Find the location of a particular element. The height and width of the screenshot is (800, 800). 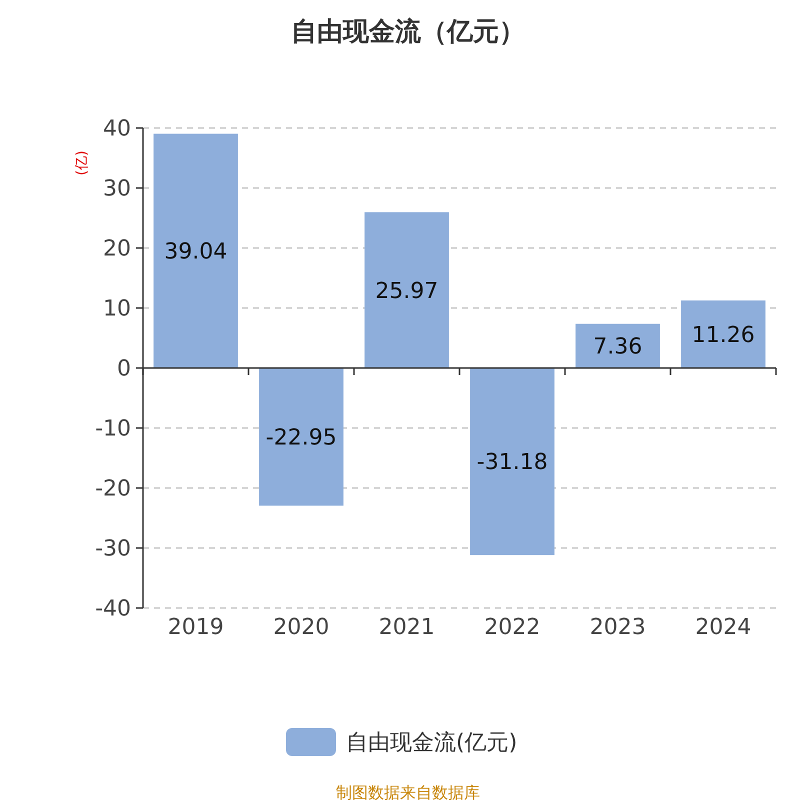

data-label: 25.97 is located at coordinates (406, 291).